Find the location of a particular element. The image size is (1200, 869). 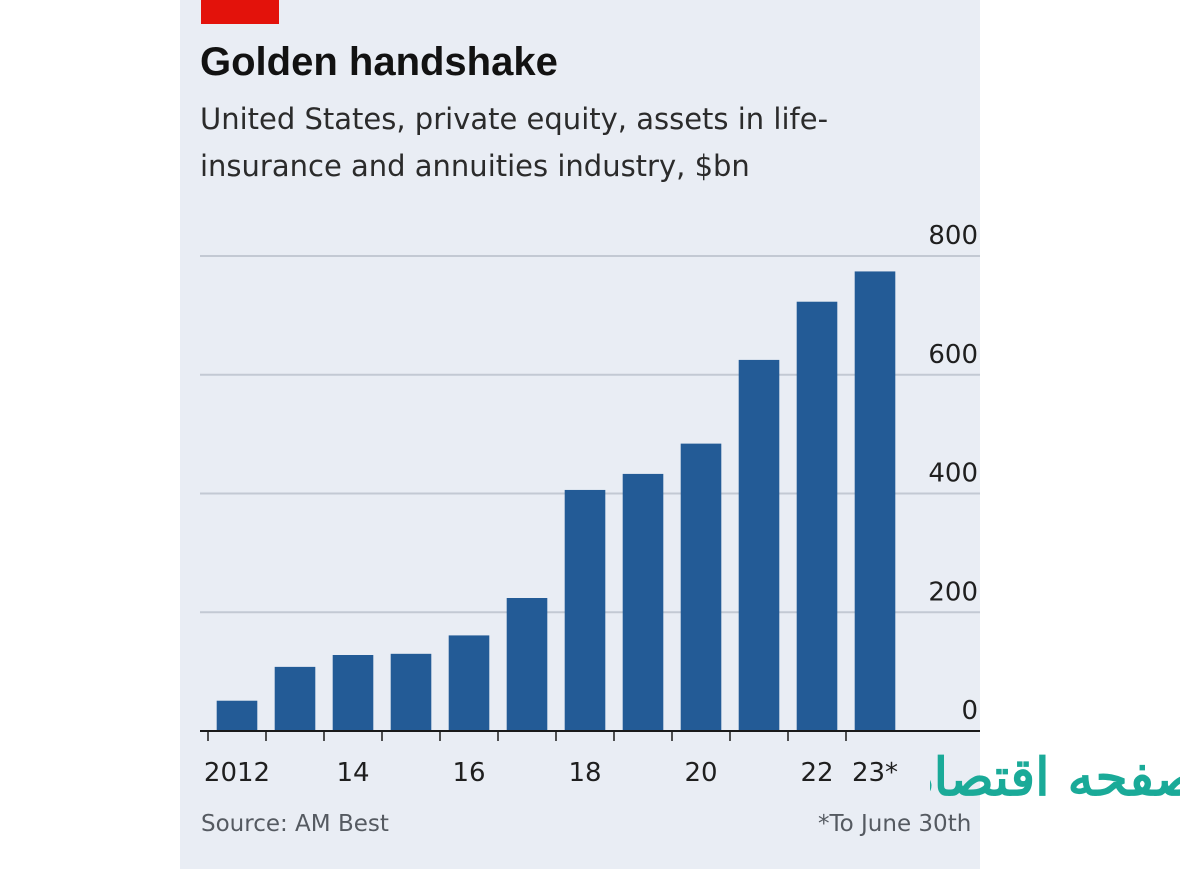

x-tick-label: 18 is located at coordinates (584, 773).